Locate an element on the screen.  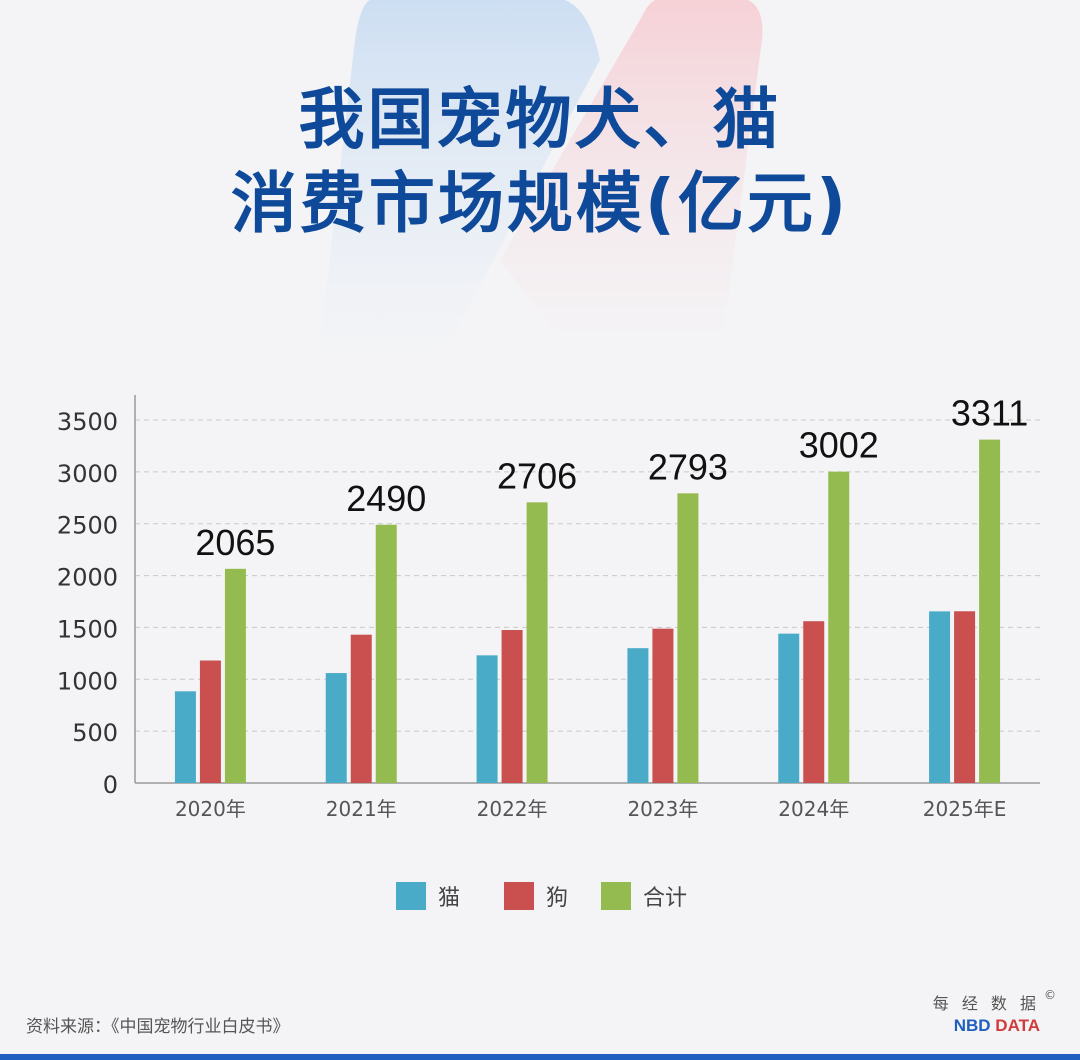
x-tick-label: 2025年E is located at coordinates (965, 809).